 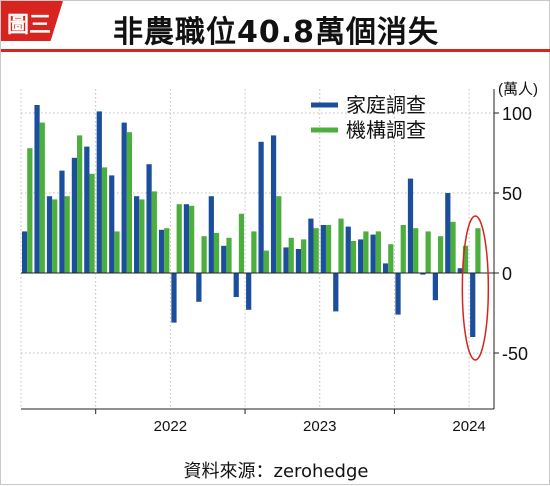 I want to click on highlight-circle, so click(x=475, y=288).